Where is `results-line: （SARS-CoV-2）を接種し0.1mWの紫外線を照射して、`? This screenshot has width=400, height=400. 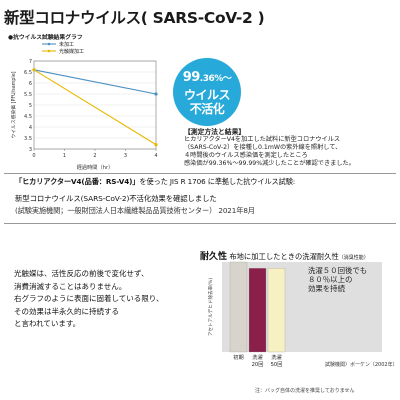 results-line: （SARS-CoV-2）を接種し0.1mWの紫外線を照射して、 is located at coordinates (263, 147).